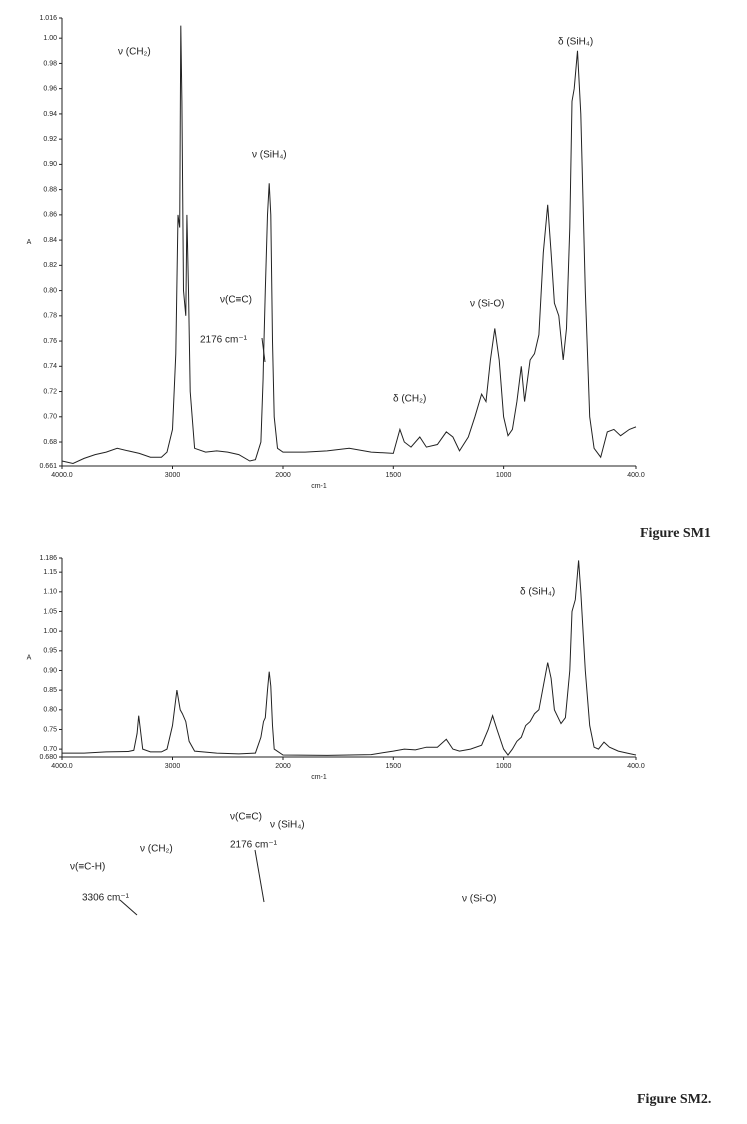 This screenshot has height=1124, width=747. Describe the element at coordinates (674, 1099) in the screenshot. I see `figure-caption: Figure SM2.` at that location.